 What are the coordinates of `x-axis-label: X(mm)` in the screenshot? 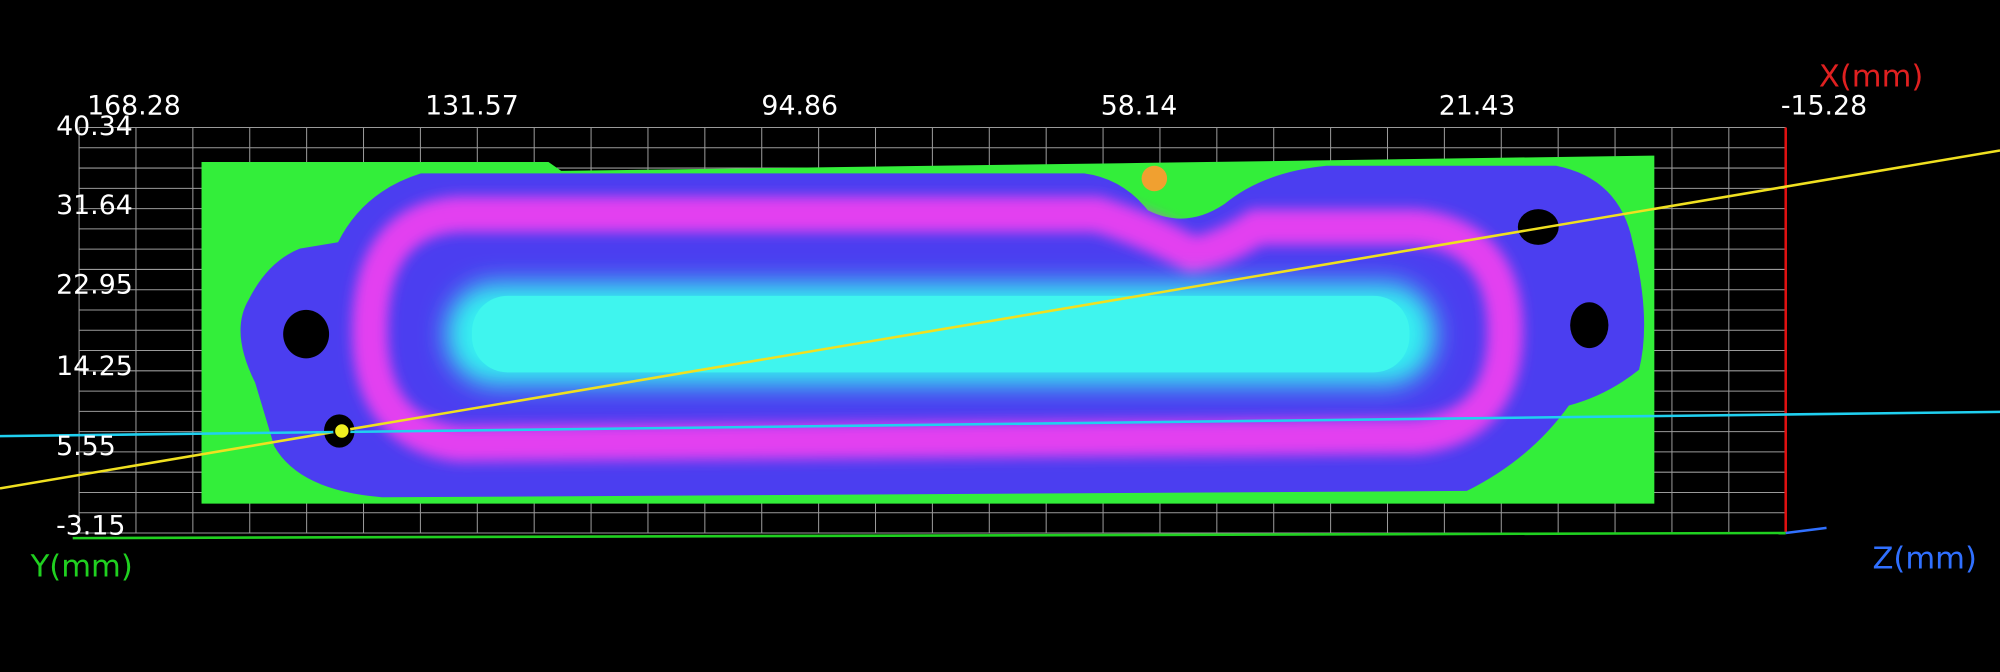 It's located at (1871, 77).